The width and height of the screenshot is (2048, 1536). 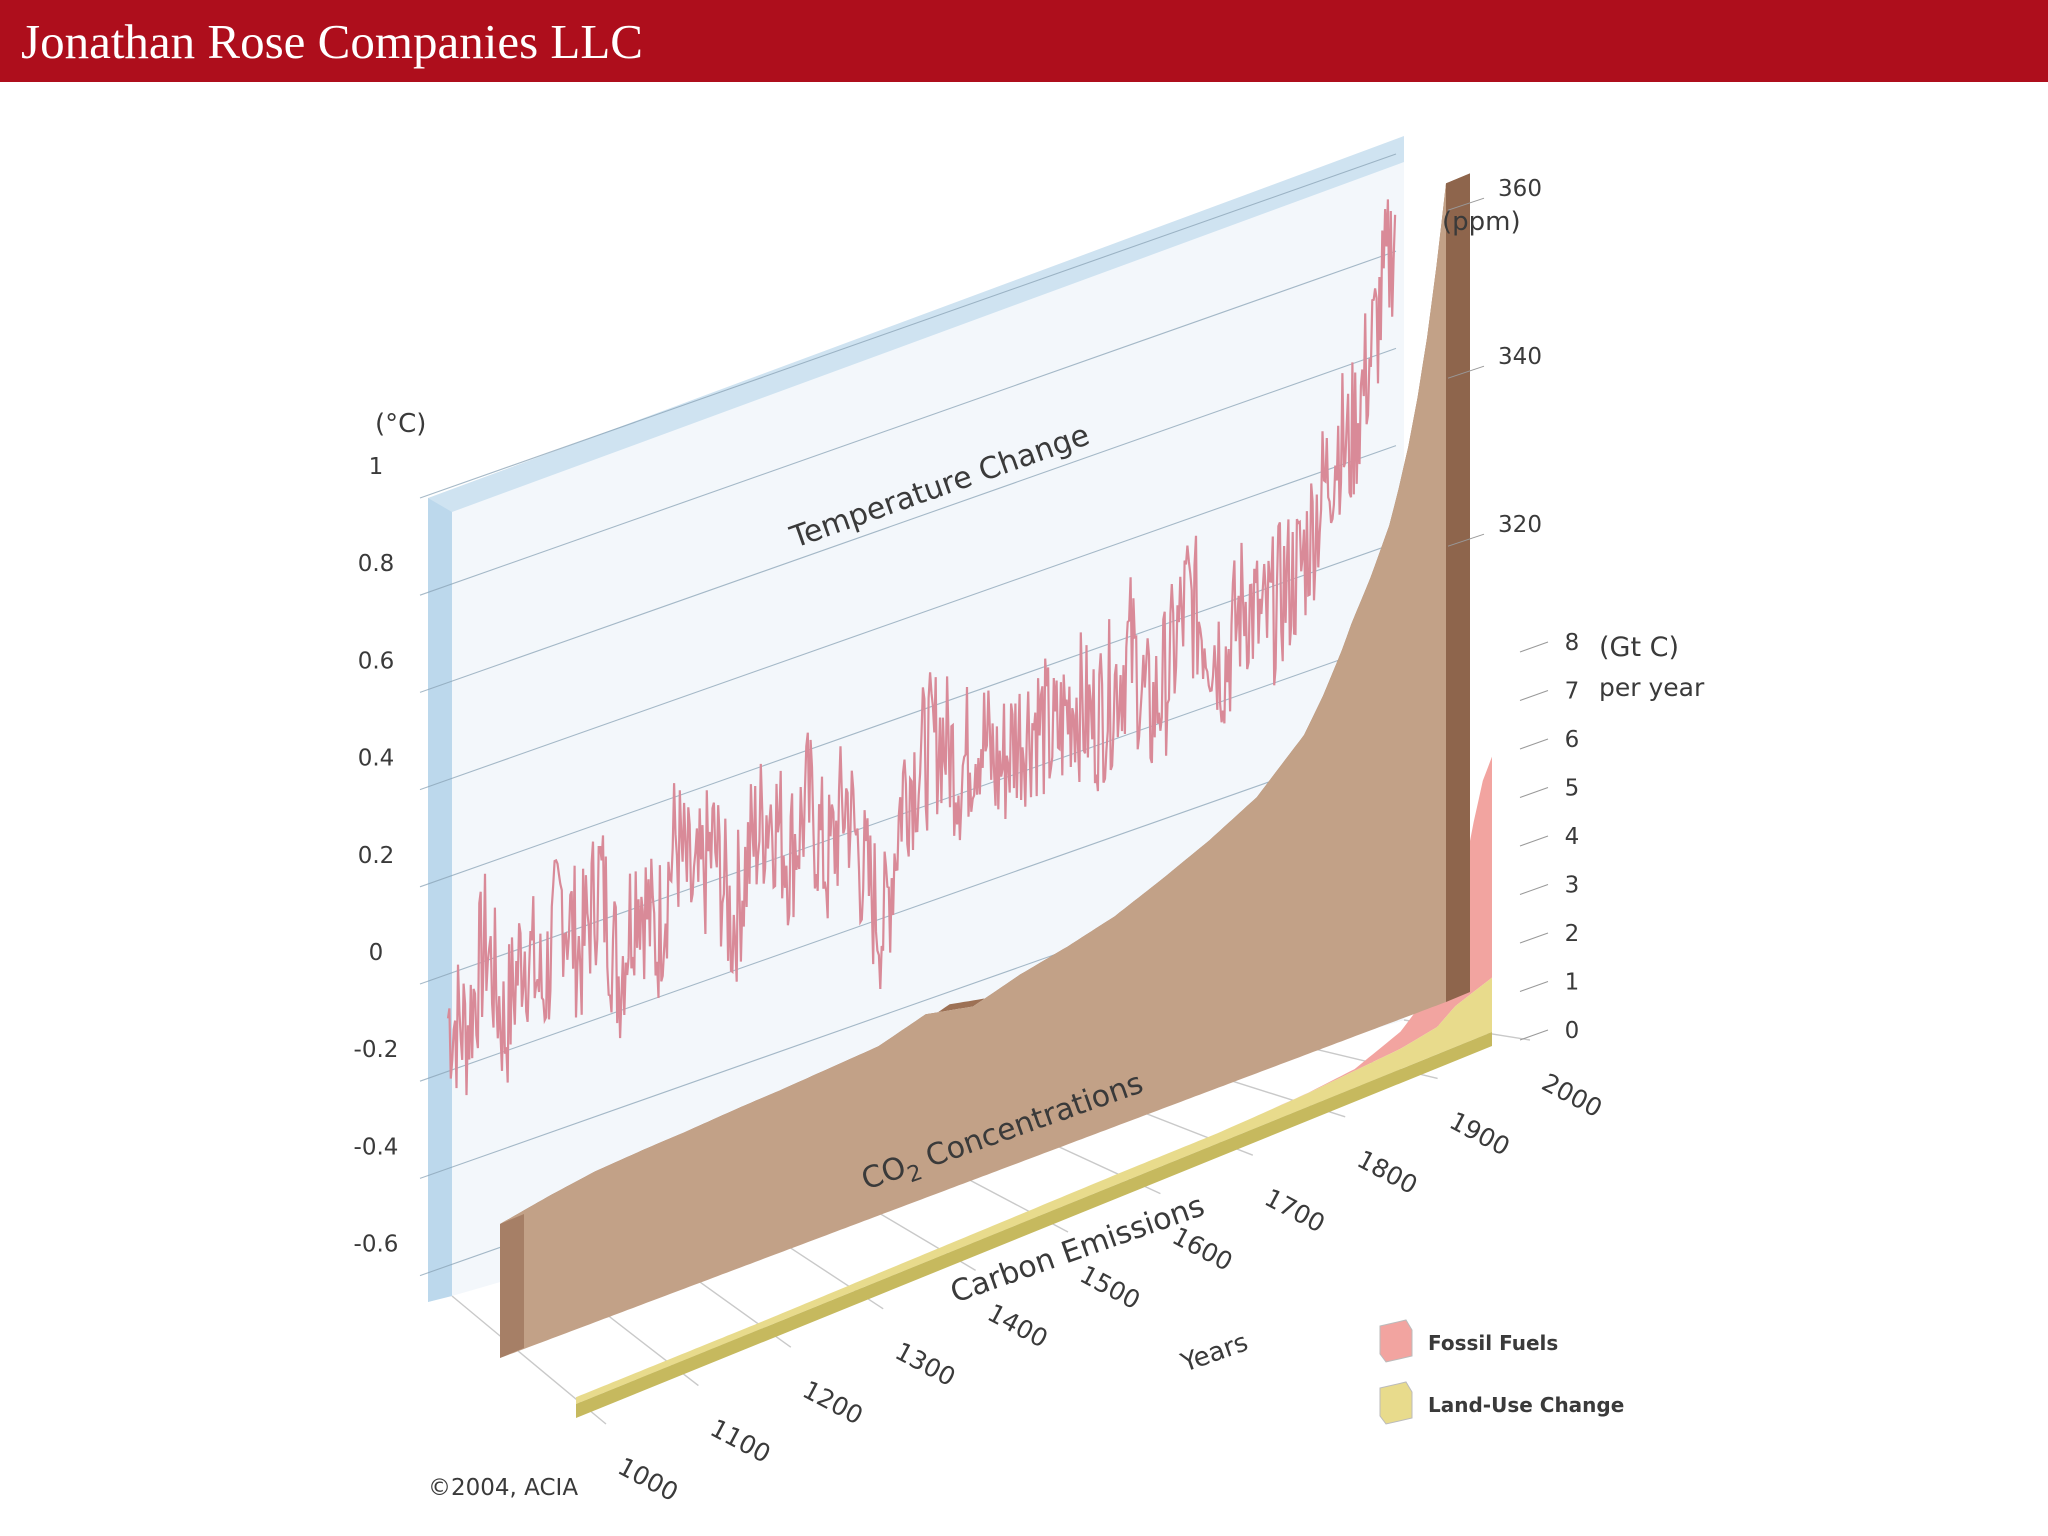 I want to click on year-tick-label: 2000, so click(x=1572, y=1095).